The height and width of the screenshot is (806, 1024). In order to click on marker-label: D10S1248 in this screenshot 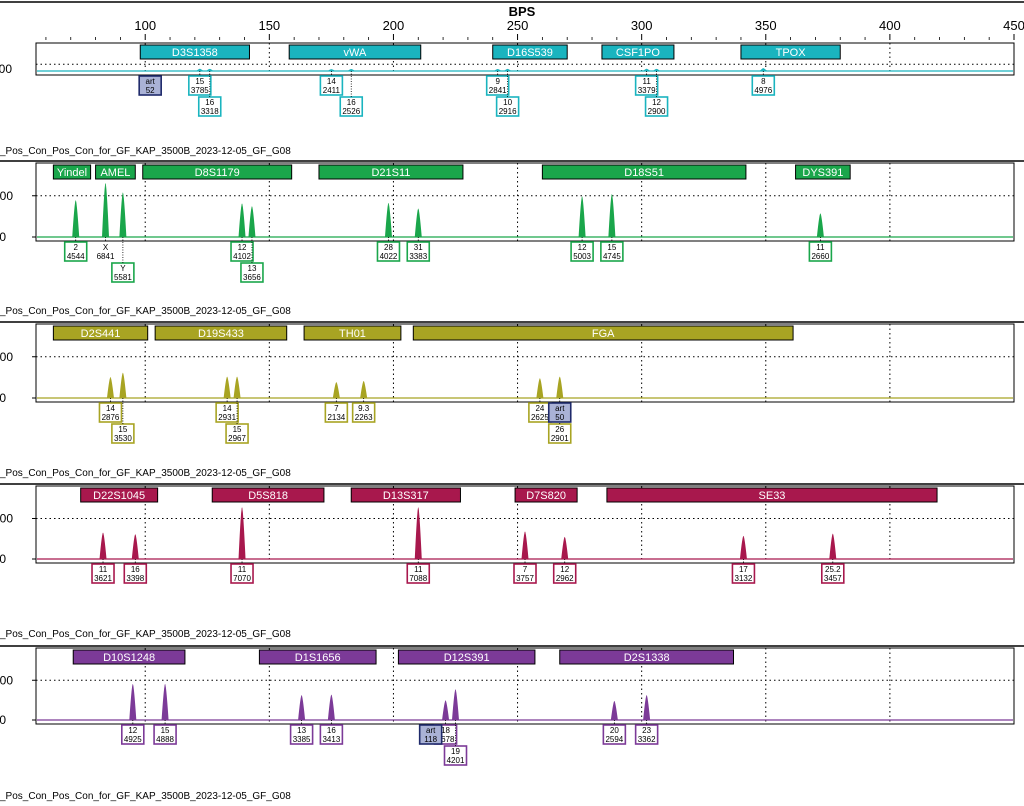, I will do `click(129, 658)`.